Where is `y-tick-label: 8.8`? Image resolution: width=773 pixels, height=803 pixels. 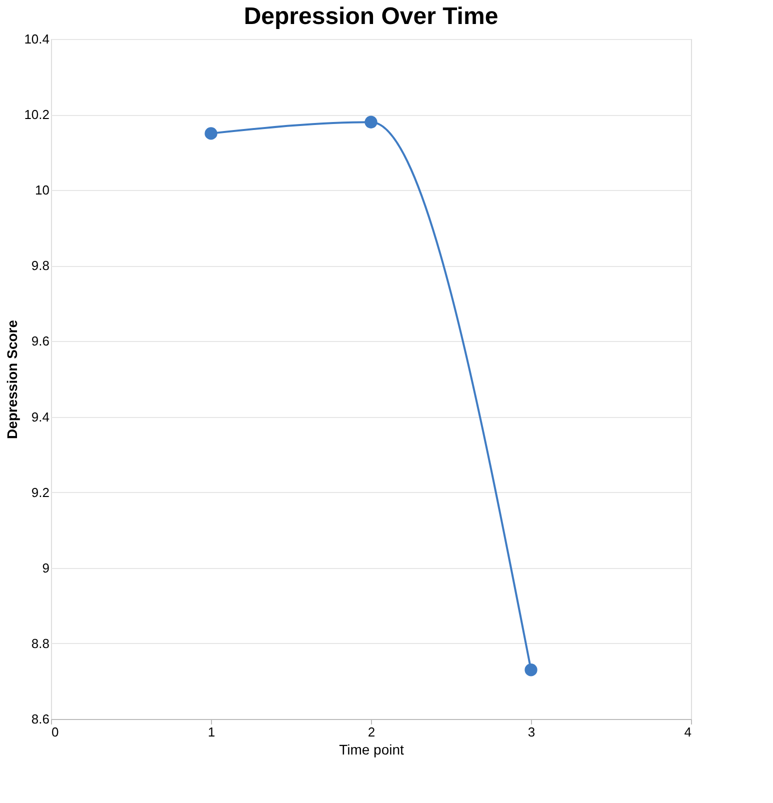
y-tick-label: 8.8 is located at coordinates (40, 643).